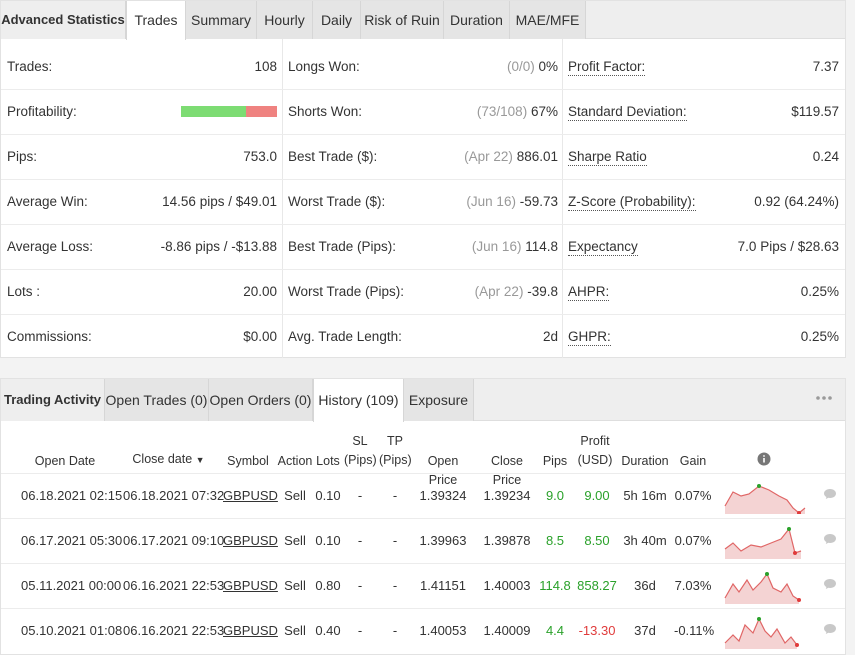 The height and width of the screenshot is (655, 855). I want to click on tab-mae-mfe: MAE/MFE, so click(548, 20).